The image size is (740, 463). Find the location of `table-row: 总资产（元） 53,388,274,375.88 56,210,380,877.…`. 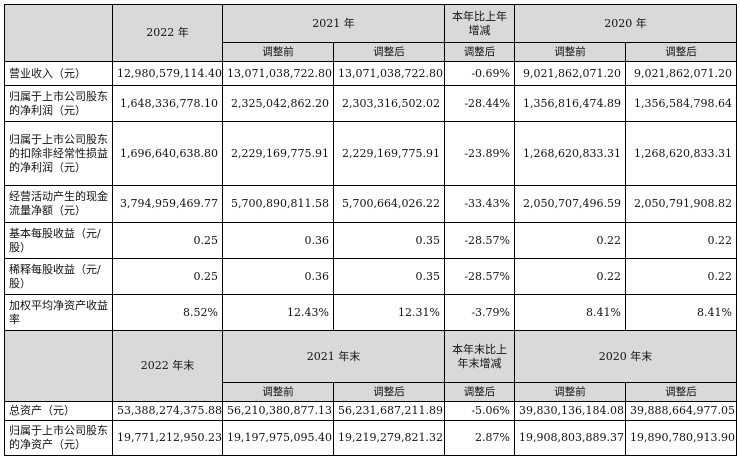

table-row: 总资产（元） 53,388,274,375.88 56,210,380,877.… is located at coordinates (370, 411).